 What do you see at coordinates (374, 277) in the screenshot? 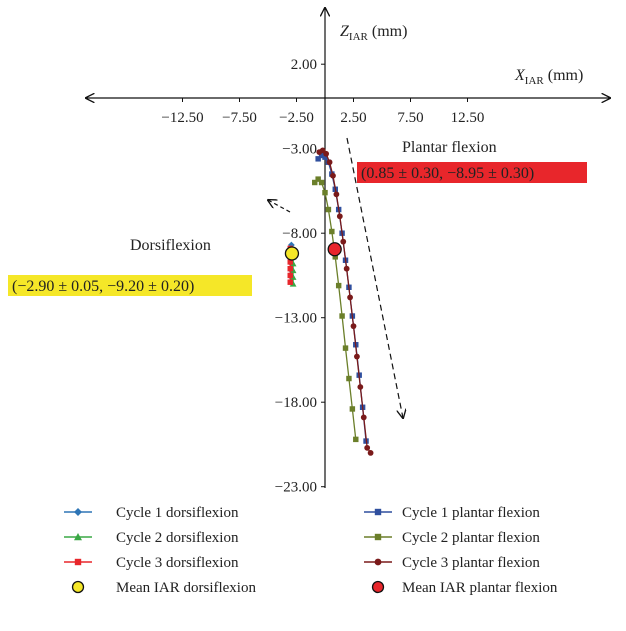
I see `plantar-direction-arrow` at bounding box center [374, 277].